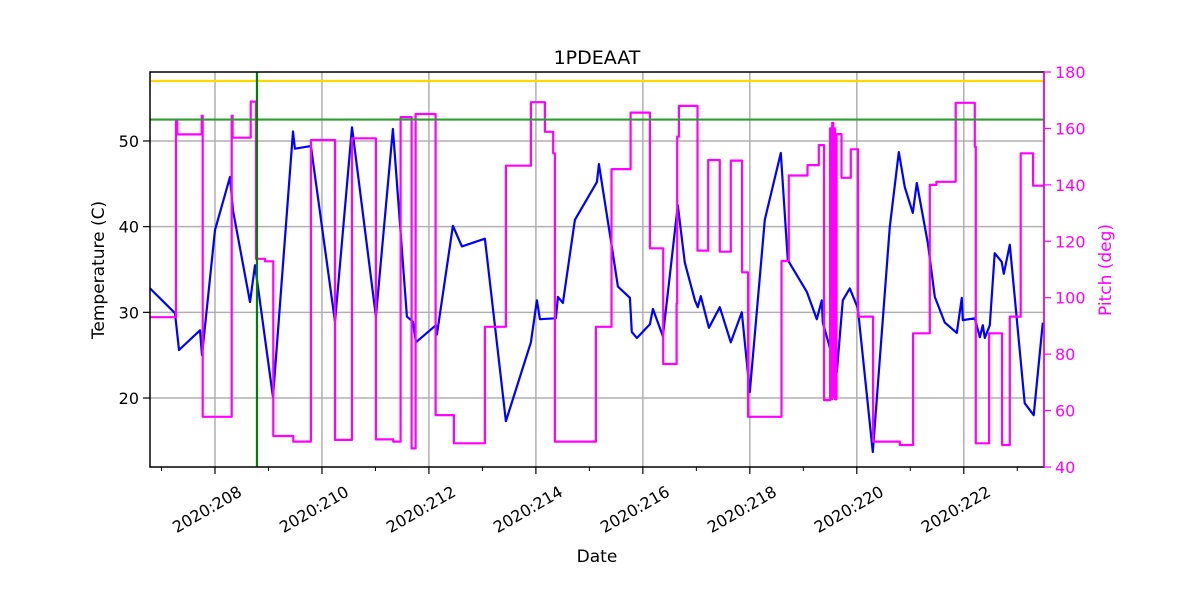 The width and height of the screenshot is (1200, 600). Describe the element at coordinates (1065, 411) in the screenshot. I see `y2-tick-label: 60` at that location.